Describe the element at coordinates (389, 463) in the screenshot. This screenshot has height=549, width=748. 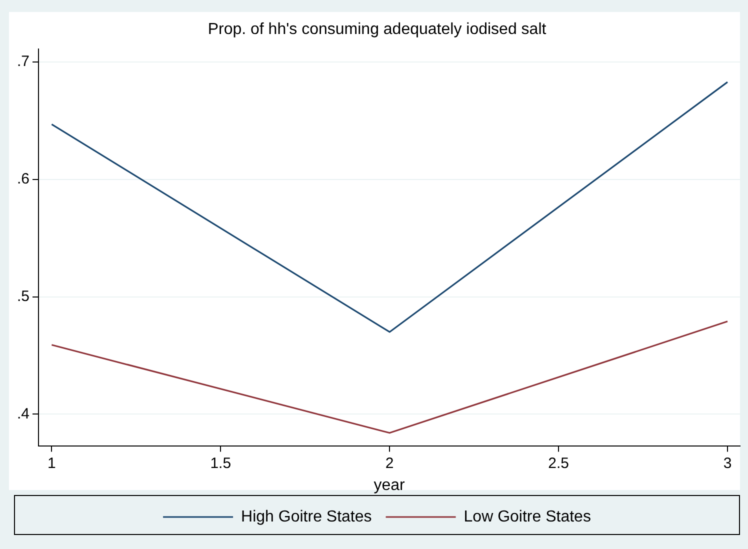
I see `x-tick-label: 2` at that location.